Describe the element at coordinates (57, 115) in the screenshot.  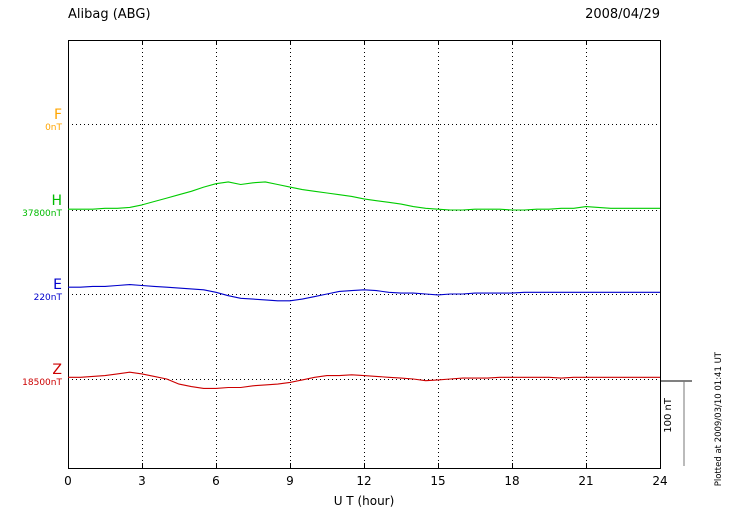
I see `series-letter-f: F` at that location.